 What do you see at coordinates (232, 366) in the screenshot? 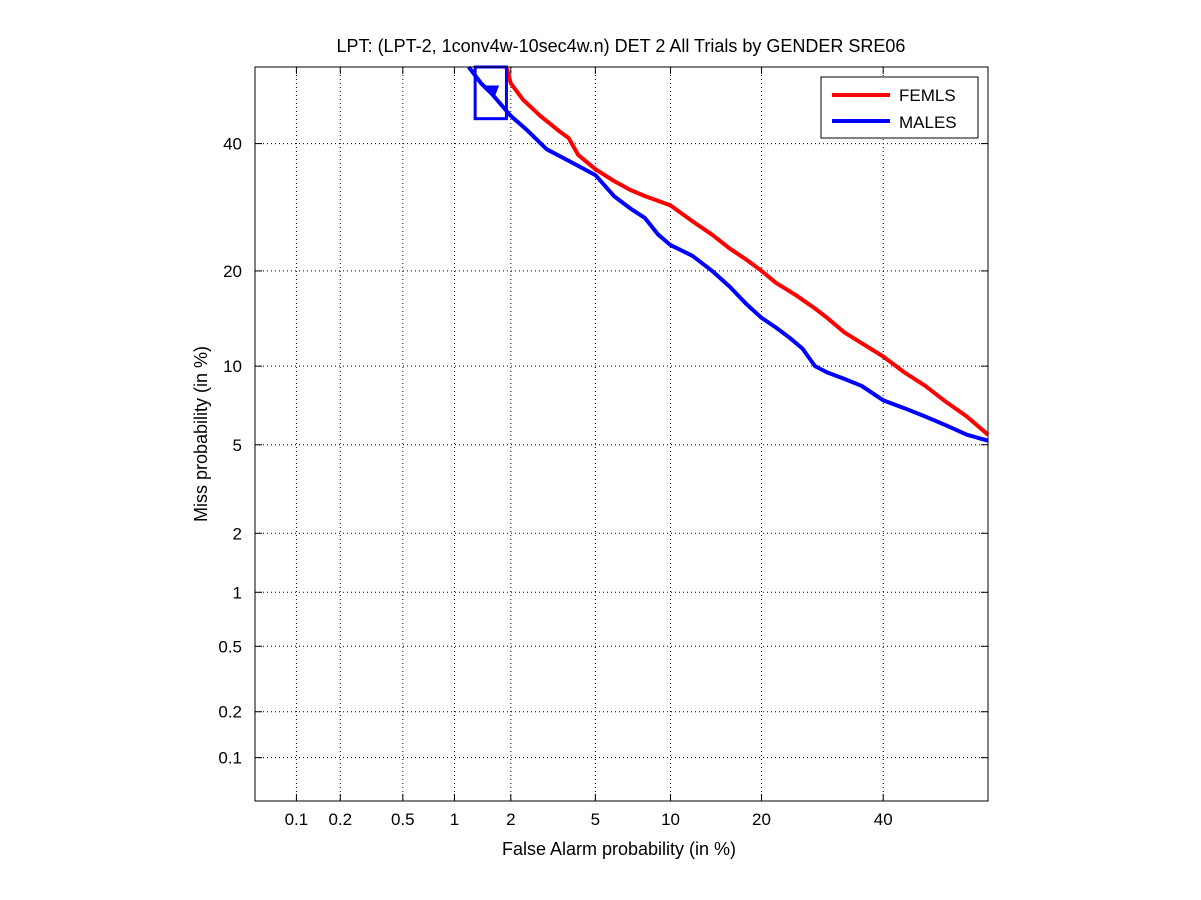
I see `y-tick-label: 10` at bounding box center [232, 366].